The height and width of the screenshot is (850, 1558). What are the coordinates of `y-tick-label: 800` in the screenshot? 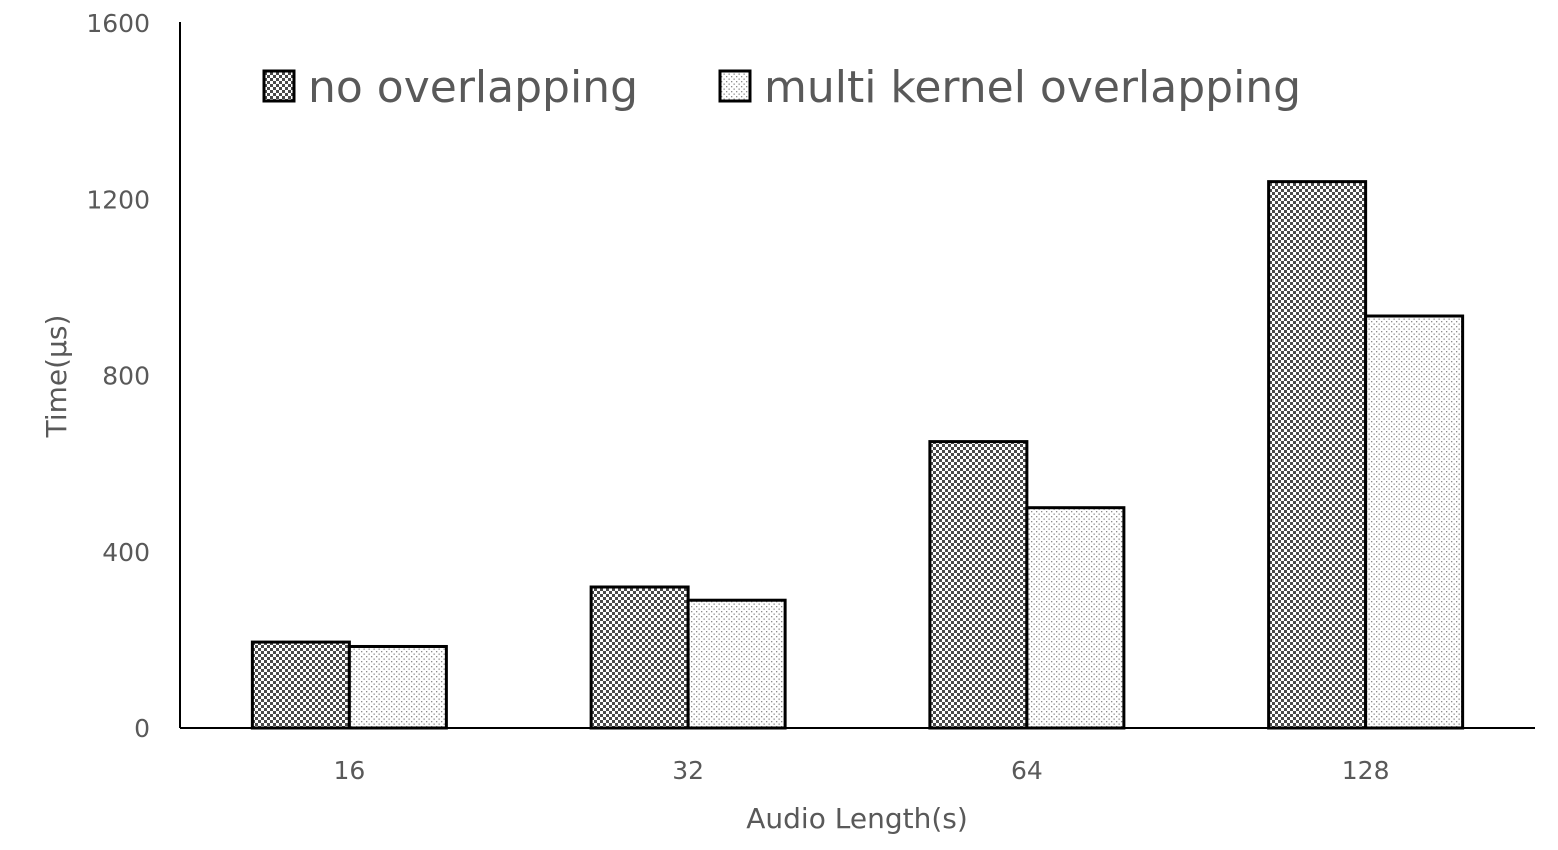 It's located at (126, 376).